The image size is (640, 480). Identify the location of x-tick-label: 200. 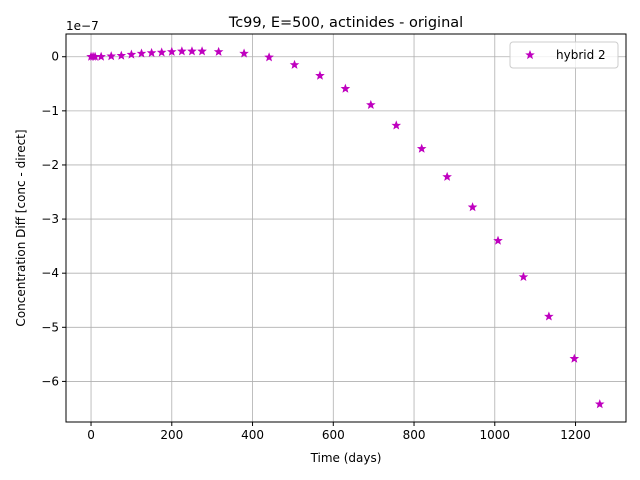
(171, 435).